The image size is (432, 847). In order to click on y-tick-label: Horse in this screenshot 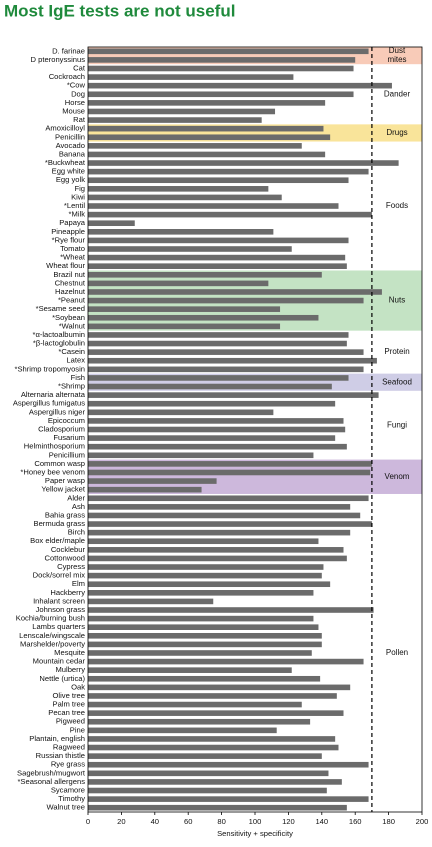, I will do `click(75, 102)`.